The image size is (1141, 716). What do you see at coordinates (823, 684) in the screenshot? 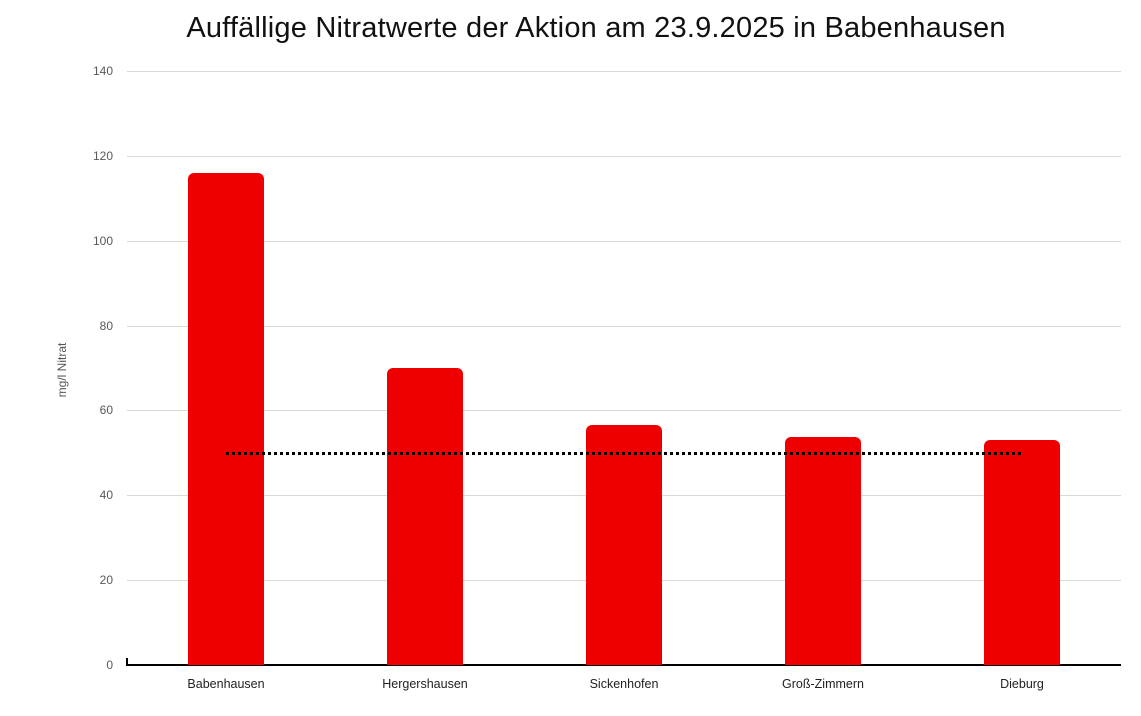
I see `x-tick-label: Groß-Zimmern` at bounding box center [823, 684].